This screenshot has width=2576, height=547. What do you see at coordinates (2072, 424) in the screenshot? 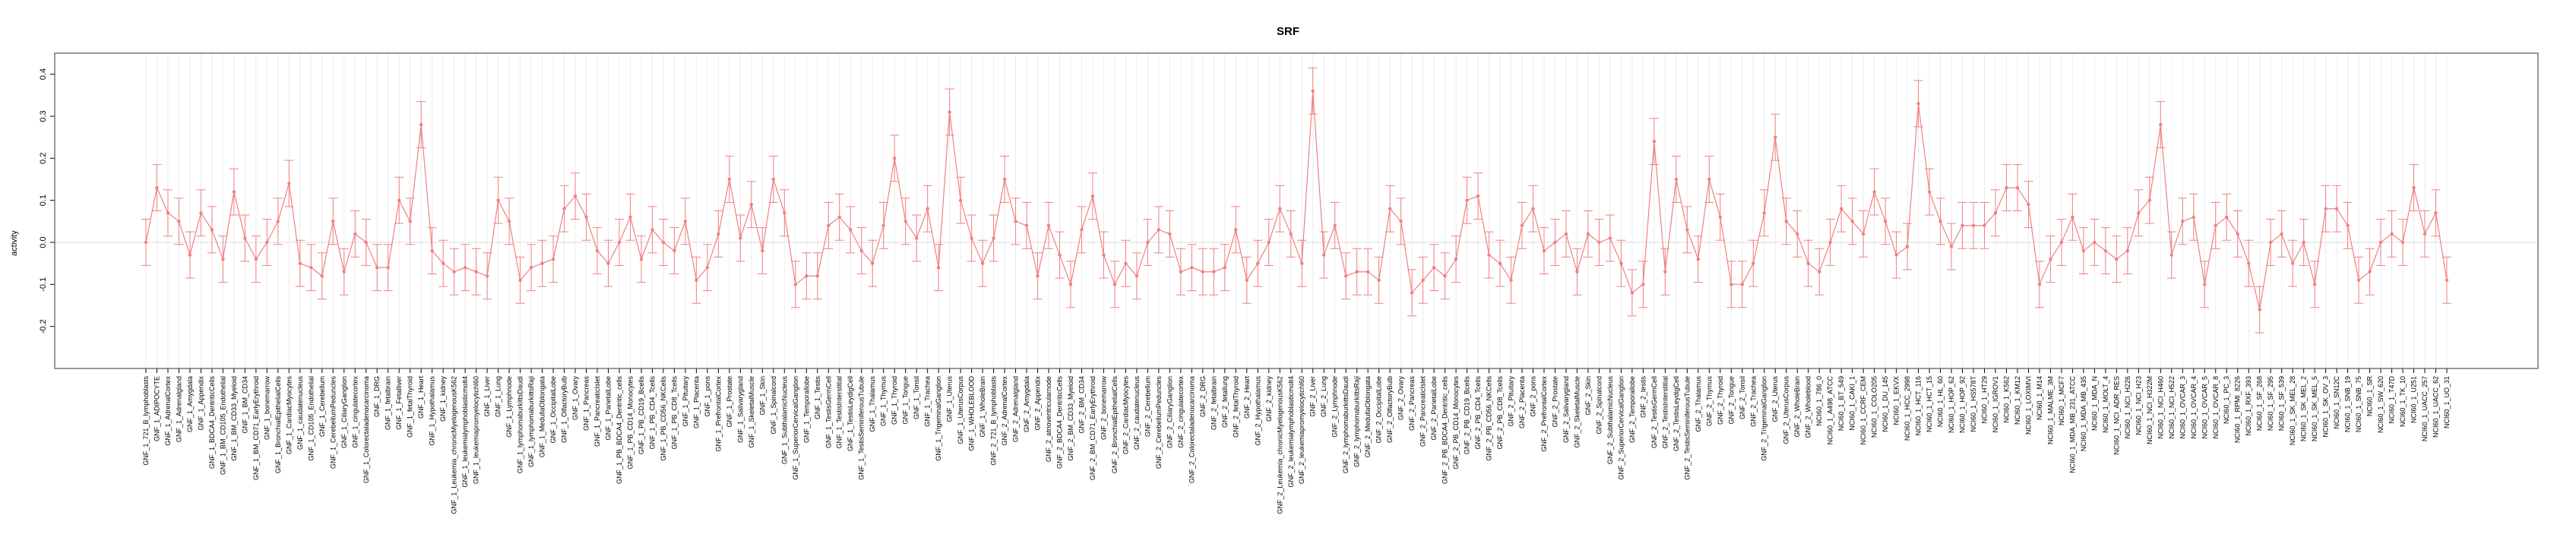
I see `x-tick-label: NCI60_1_MDA_MB_231_ATCC` at bounding box center [2072, 424].